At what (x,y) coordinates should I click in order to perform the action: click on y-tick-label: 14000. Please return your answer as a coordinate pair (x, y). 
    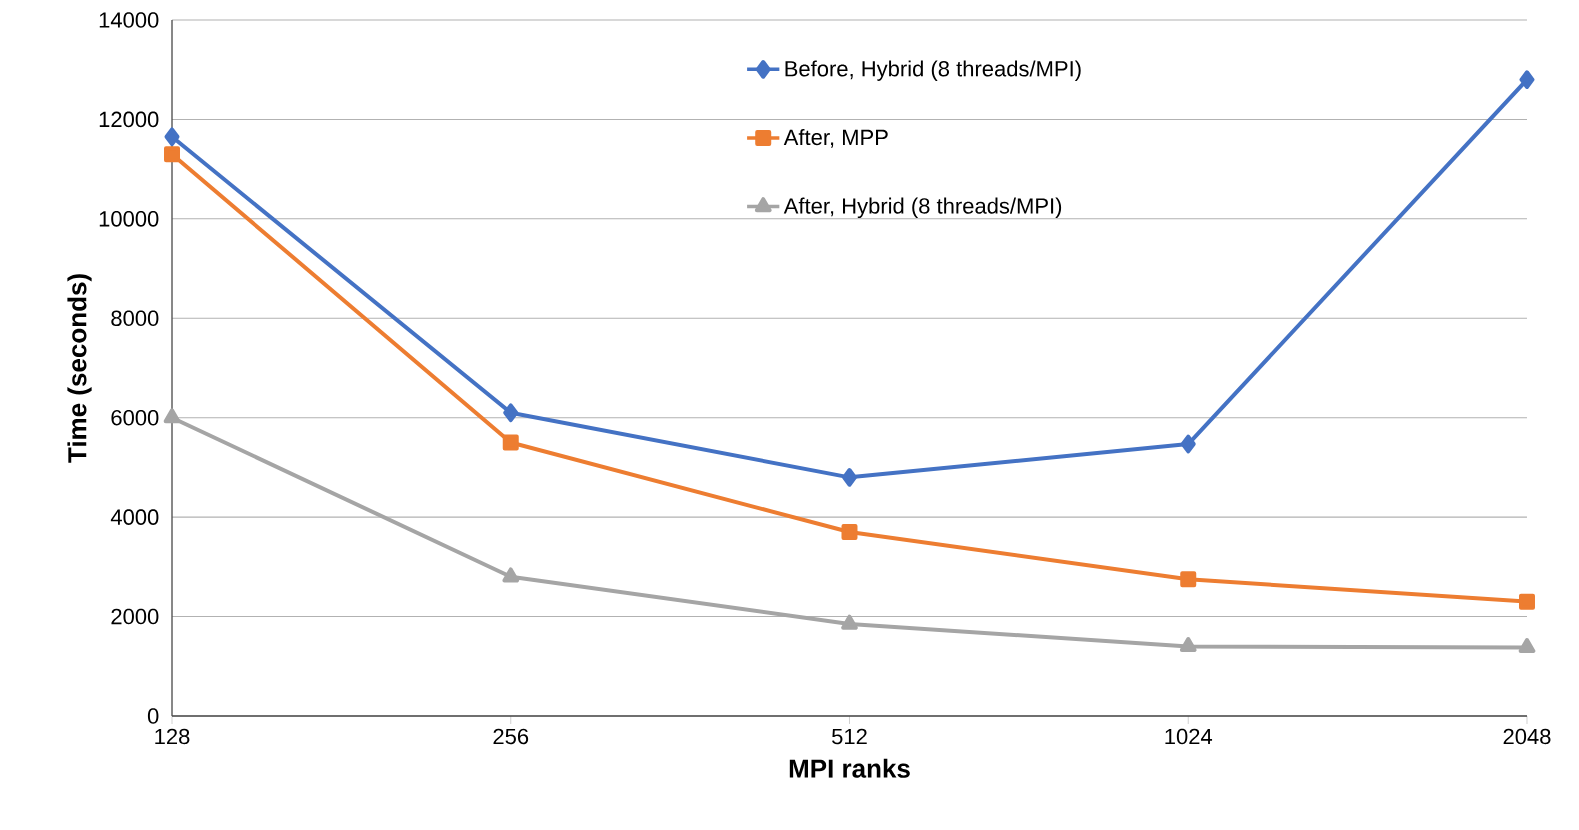
    Looking at the image, I should click on (129, 20).